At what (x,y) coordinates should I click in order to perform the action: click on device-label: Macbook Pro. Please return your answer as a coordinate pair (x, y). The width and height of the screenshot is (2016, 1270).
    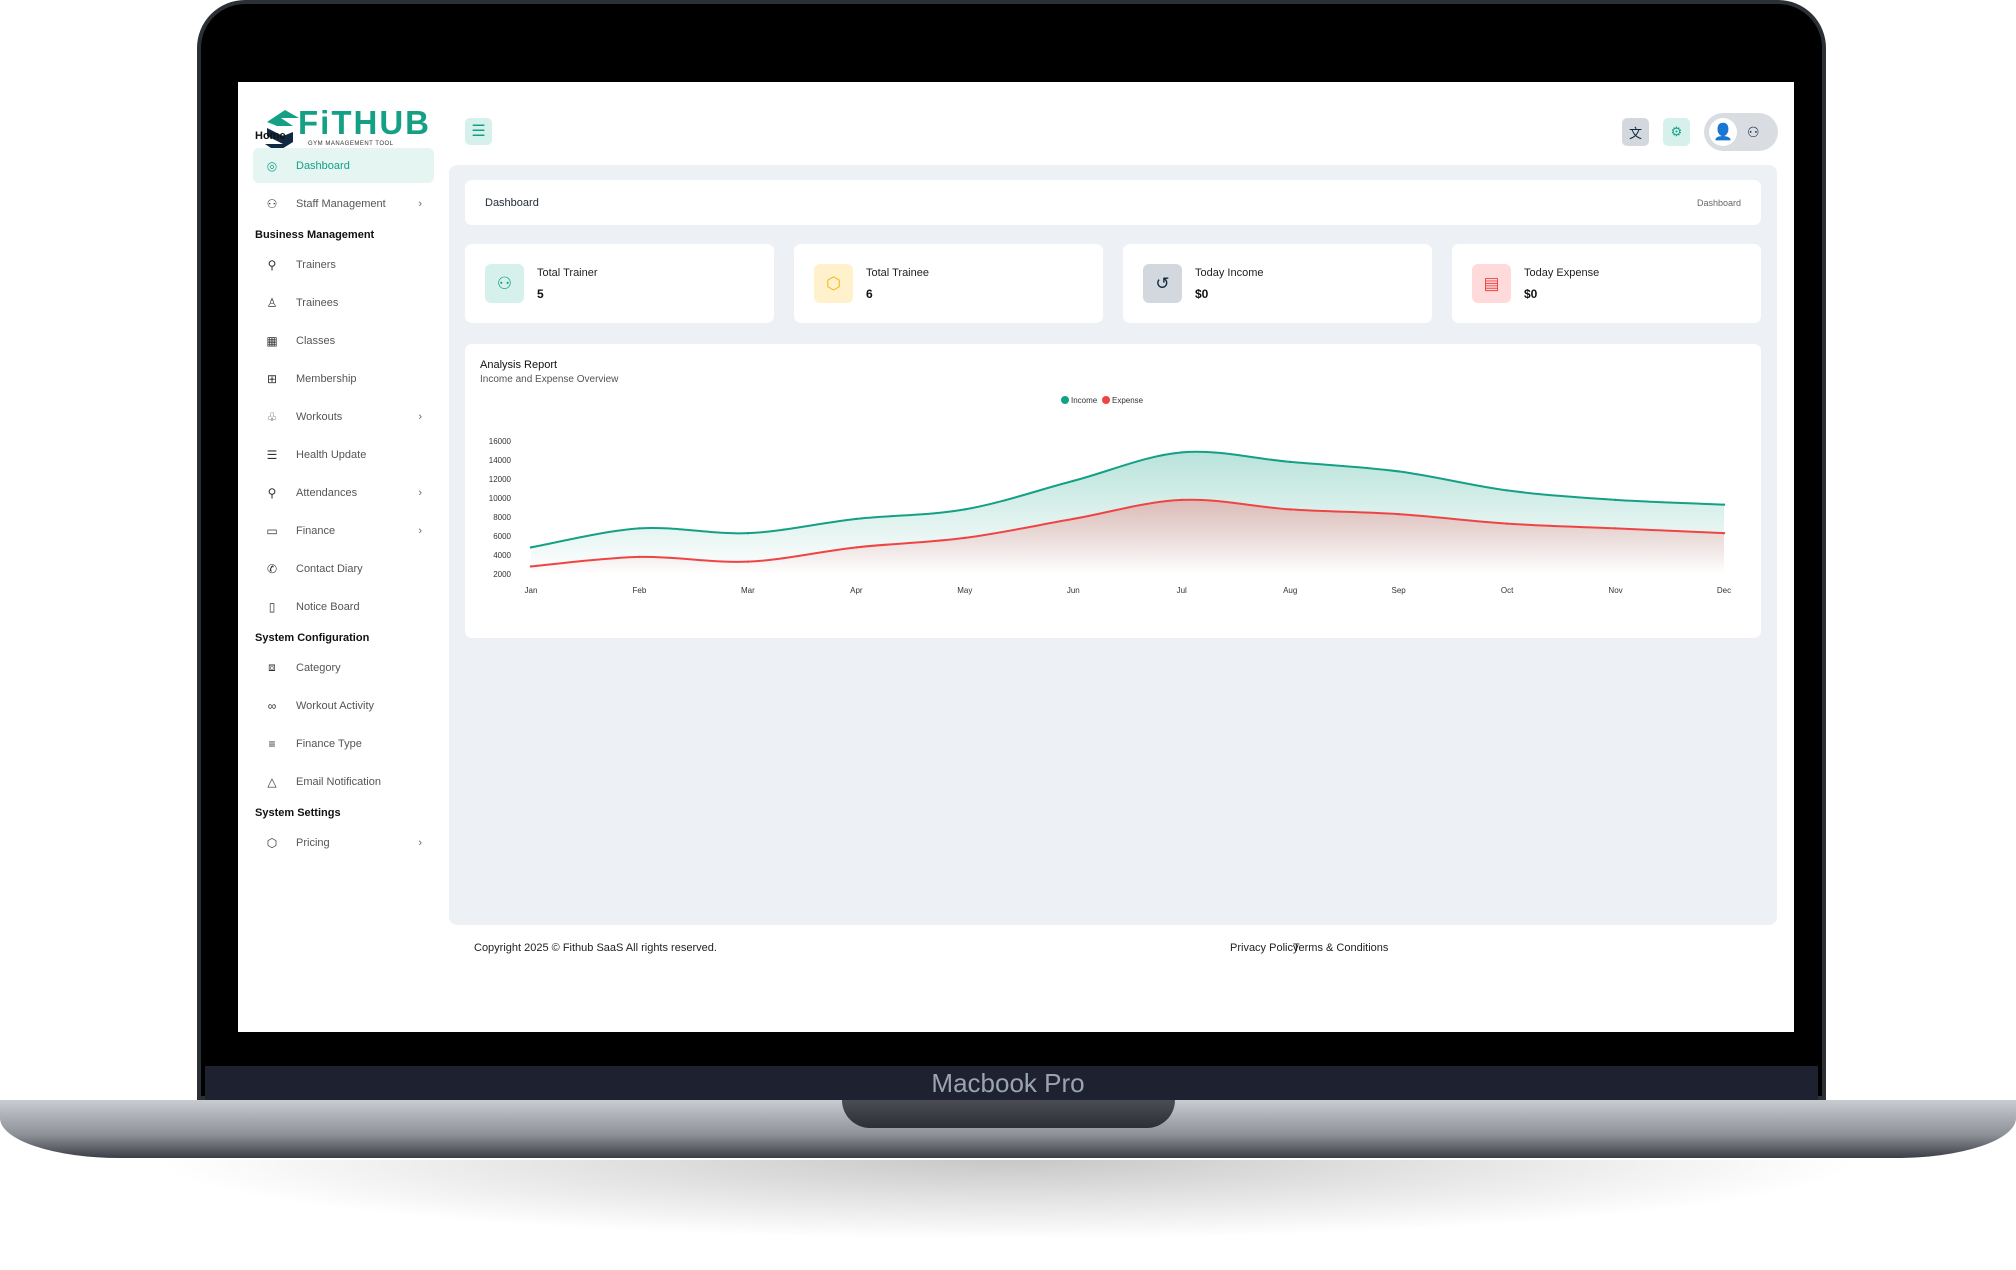
    Looking at the image, I should click on (1008, 1083).